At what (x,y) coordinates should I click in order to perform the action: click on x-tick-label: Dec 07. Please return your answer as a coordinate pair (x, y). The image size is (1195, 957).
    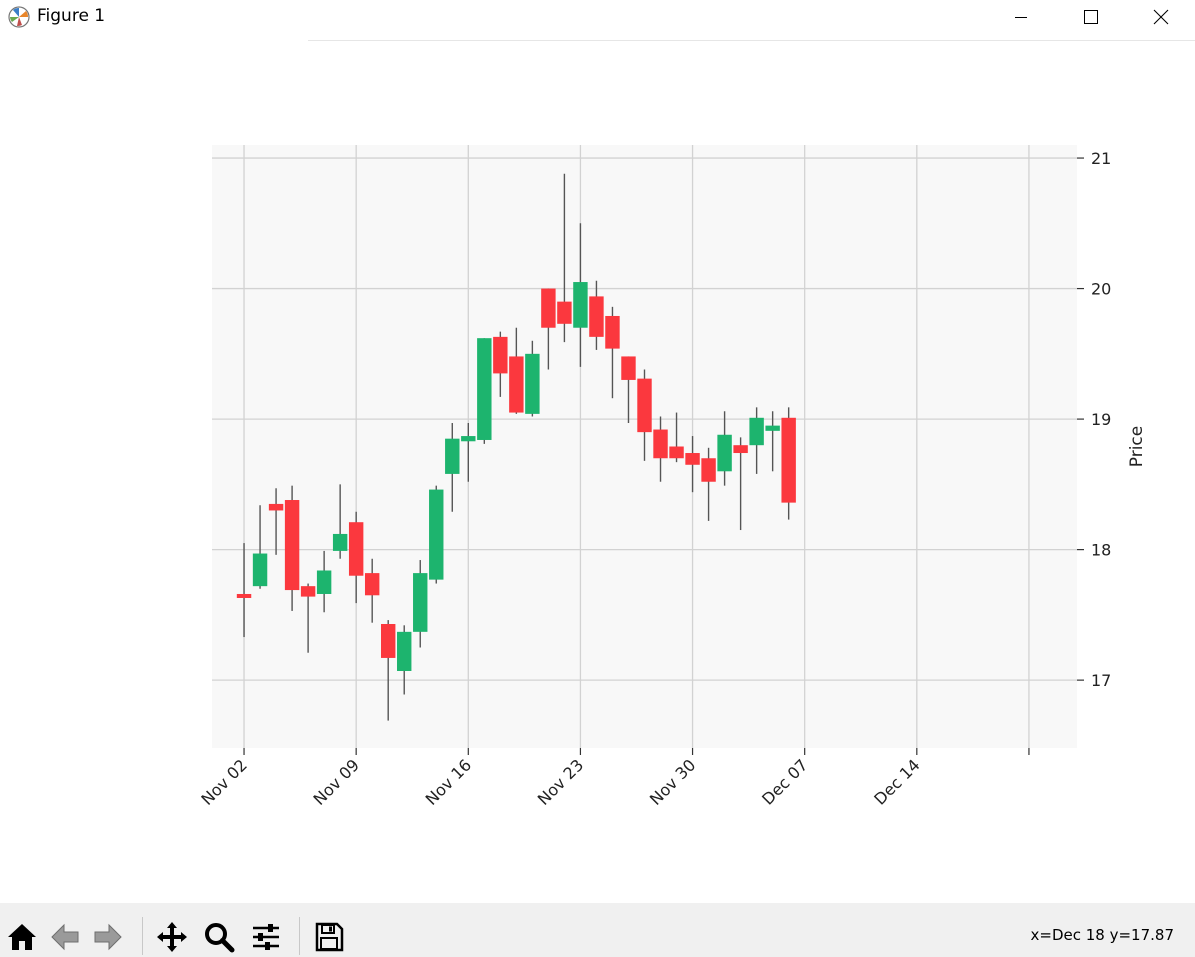
    Looking at the image, I should click on (784, 781).